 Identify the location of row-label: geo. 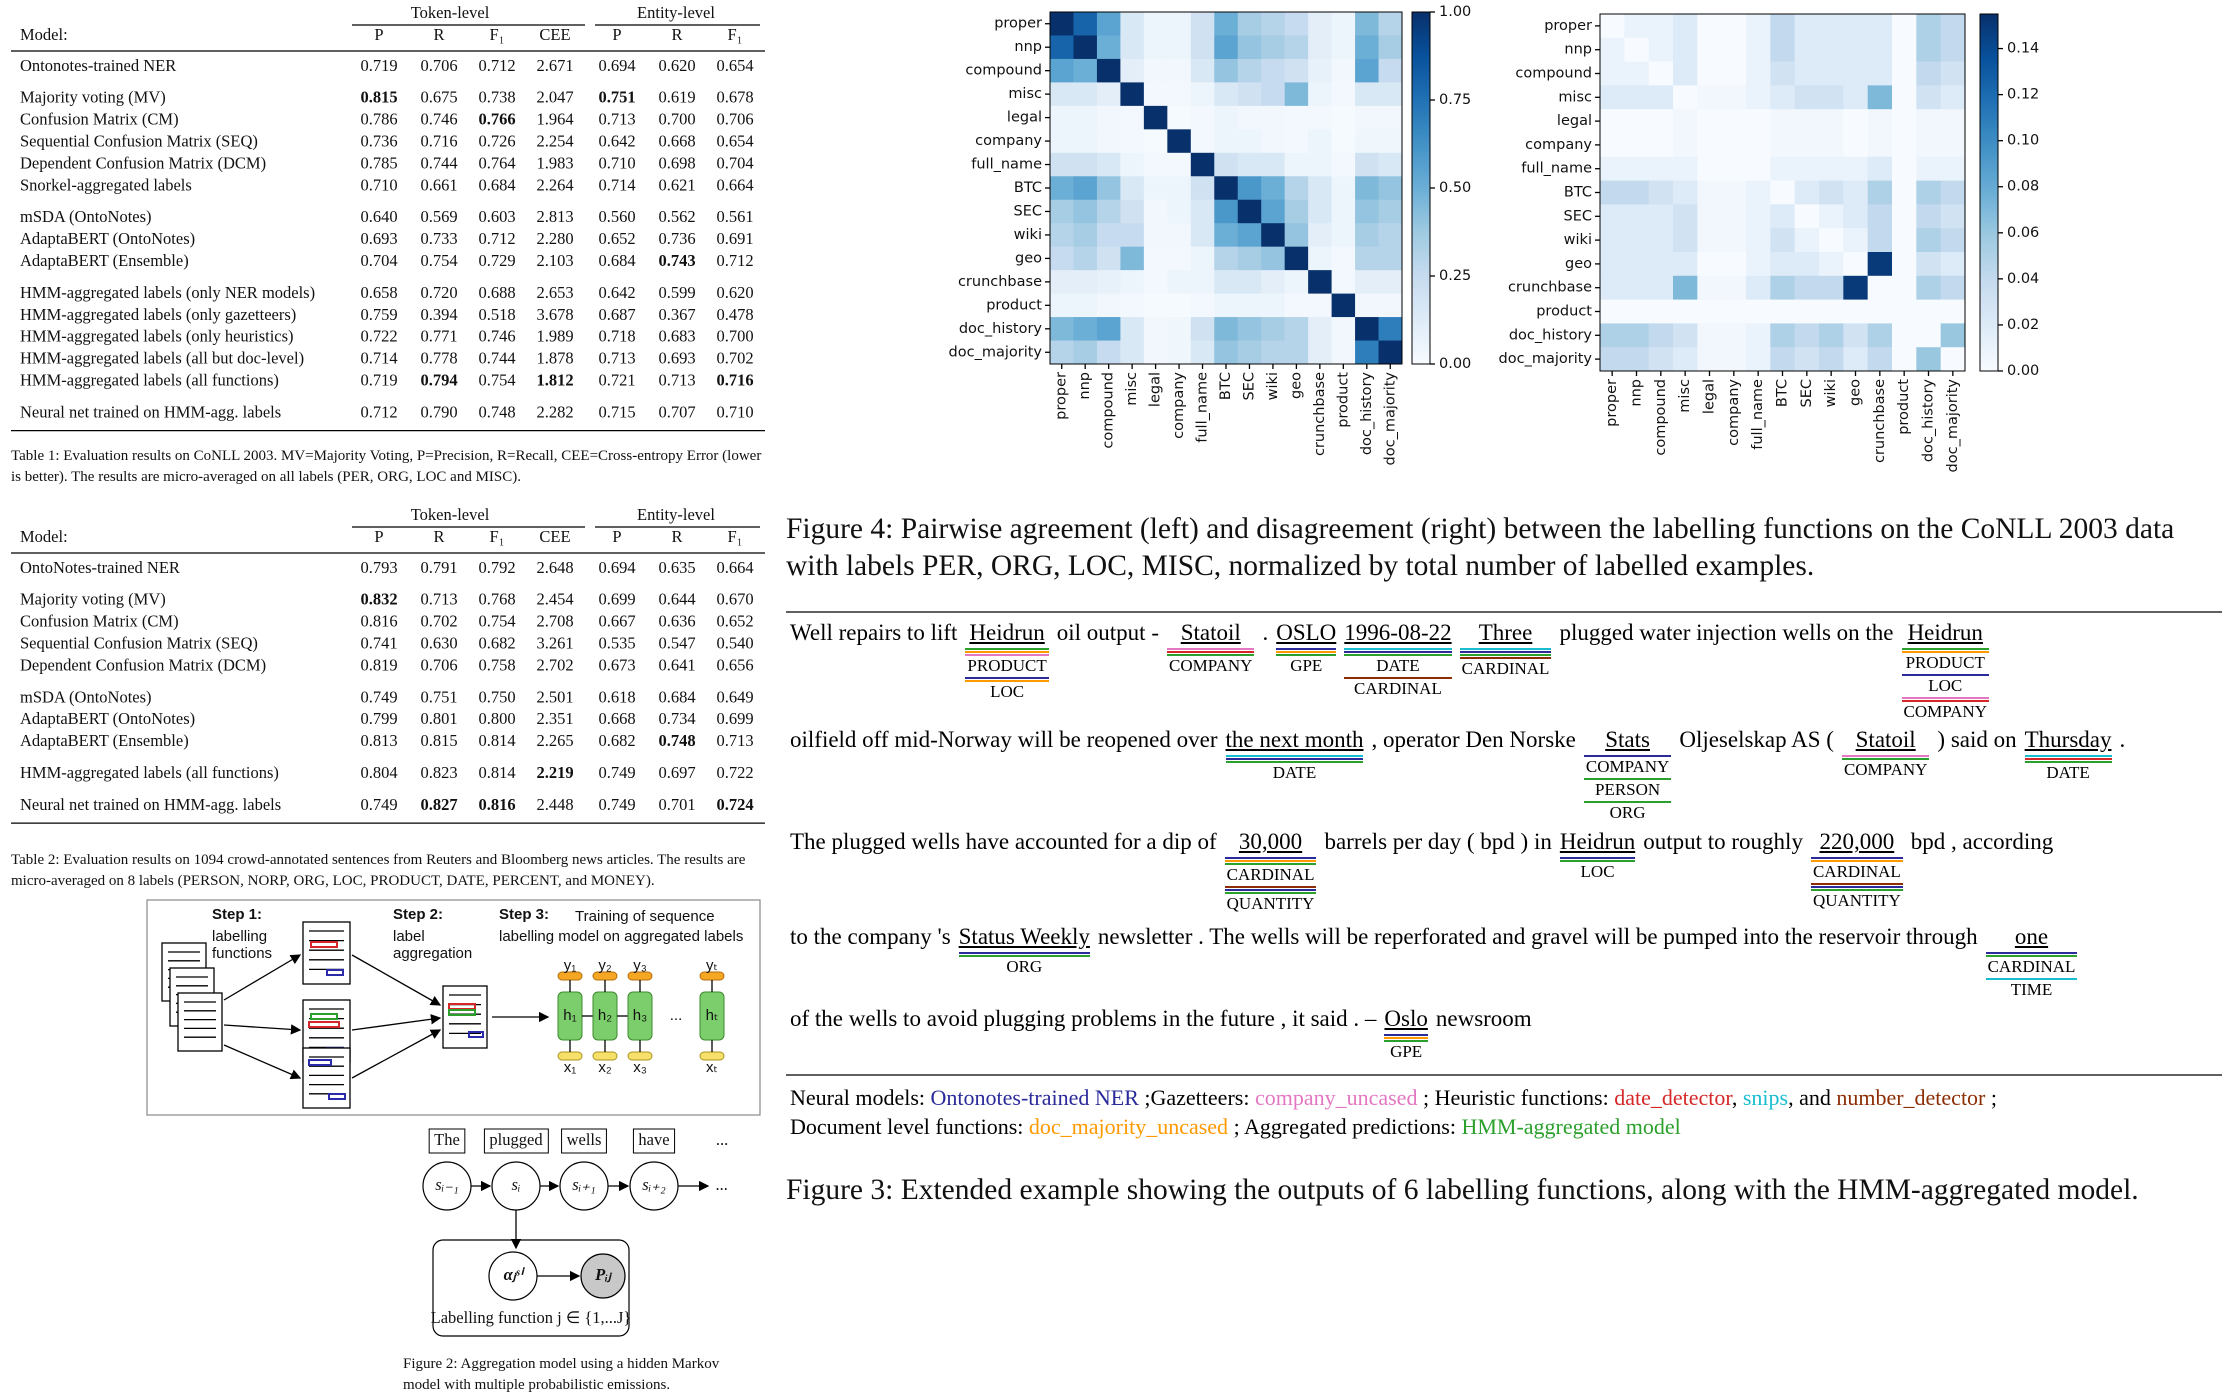
(1028, 258).